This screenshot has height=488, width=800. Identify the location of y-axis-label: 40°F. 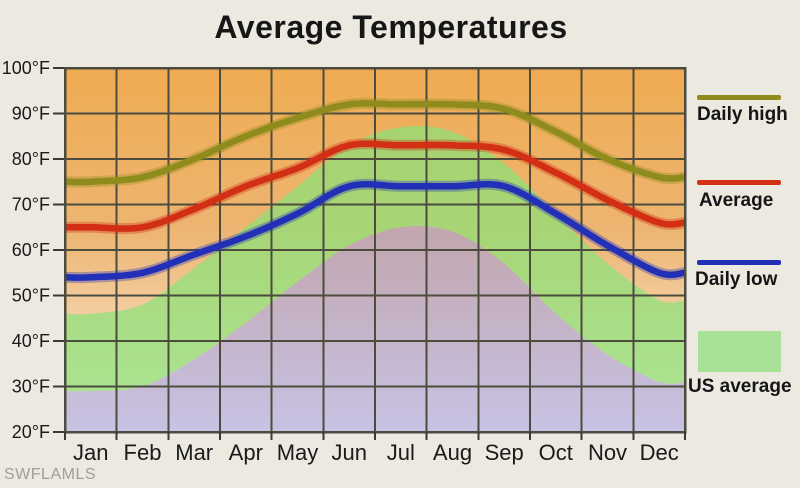
(31, 341).